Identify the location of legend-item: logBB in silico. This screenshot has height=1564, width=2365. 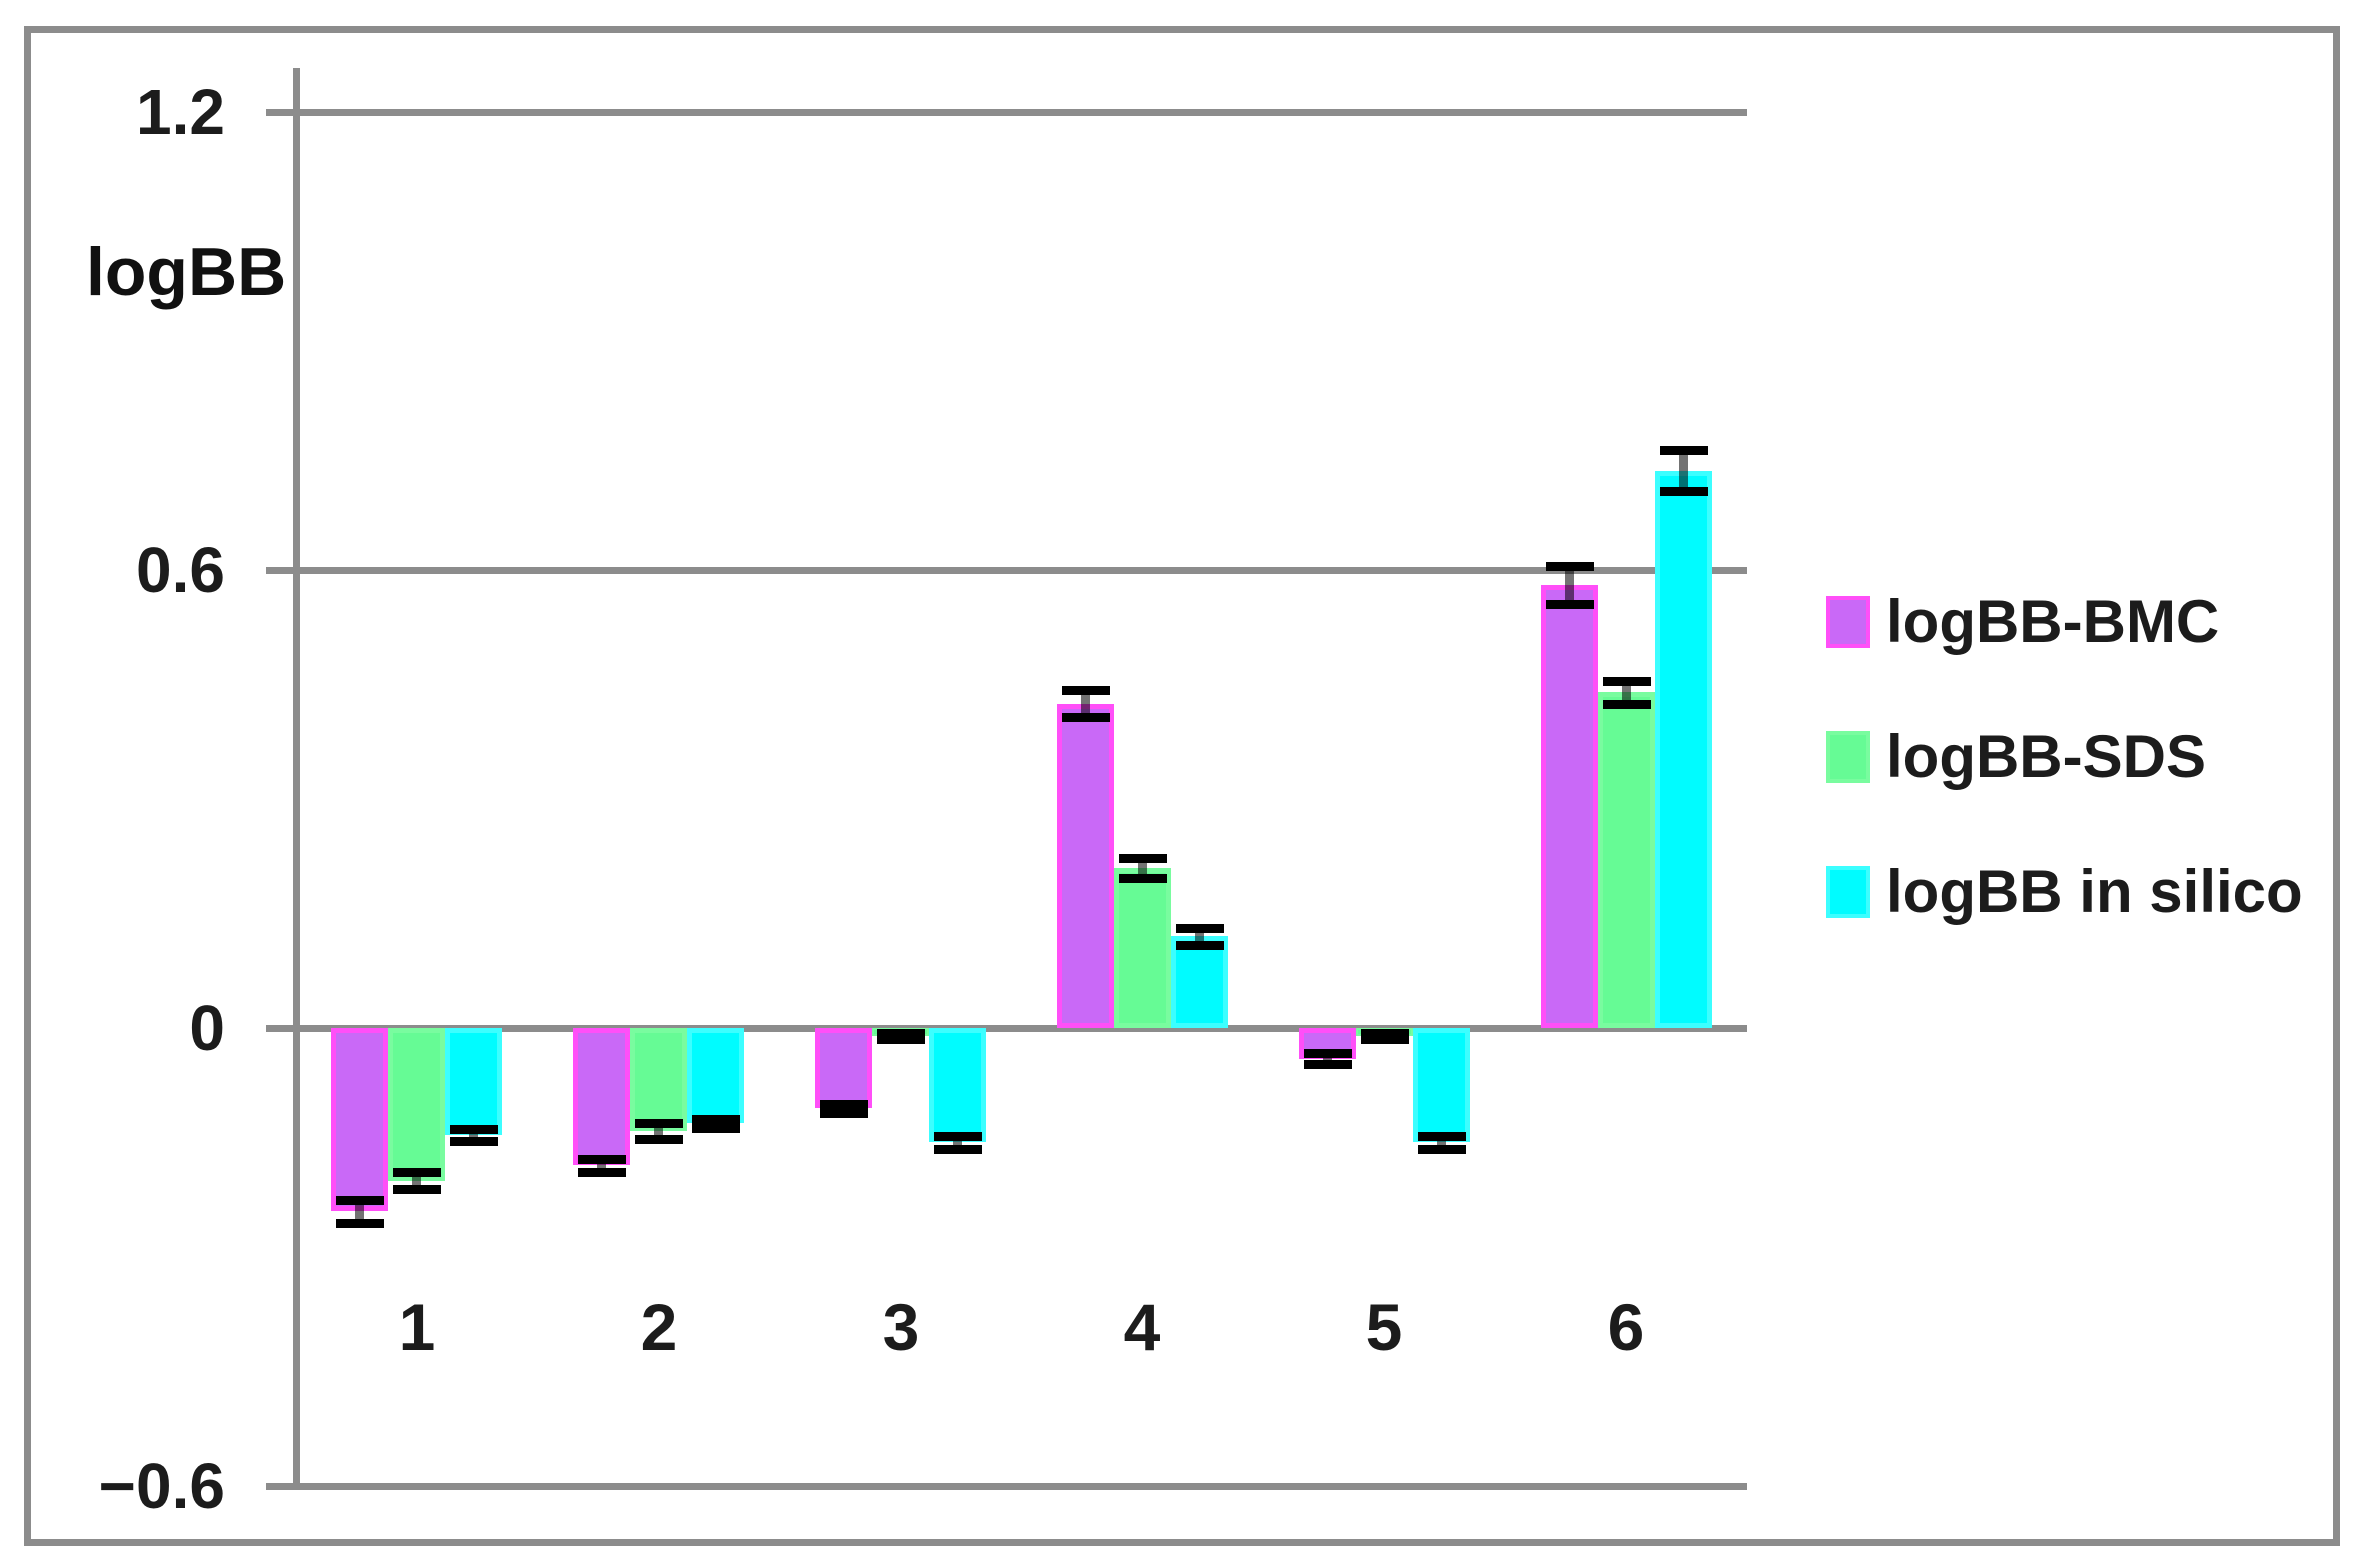
(2064, 892).